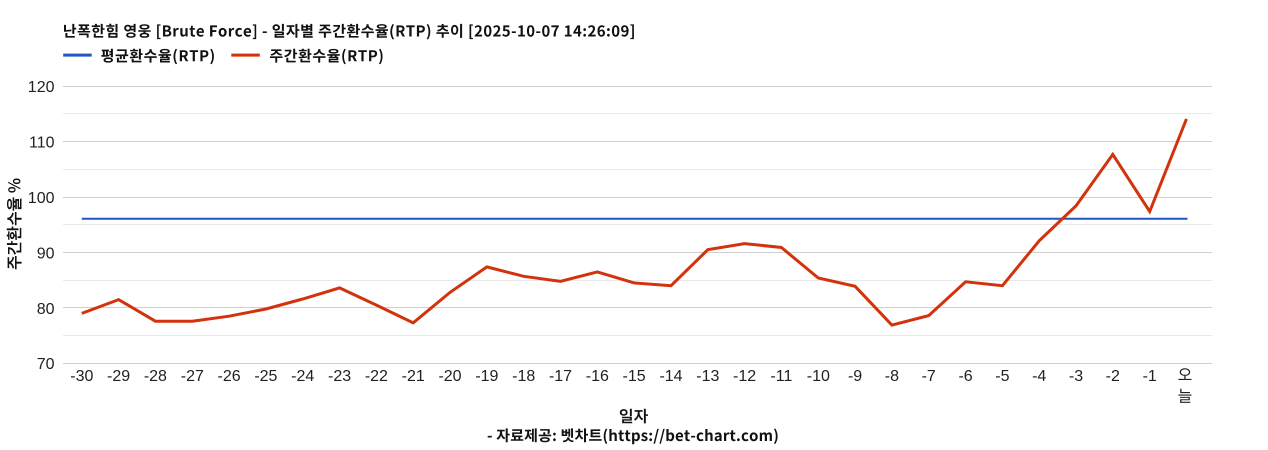 Image resolution: width=1268 pixels, height=450 pixels. I want to click on svg-text: 70, so click(46, 364).